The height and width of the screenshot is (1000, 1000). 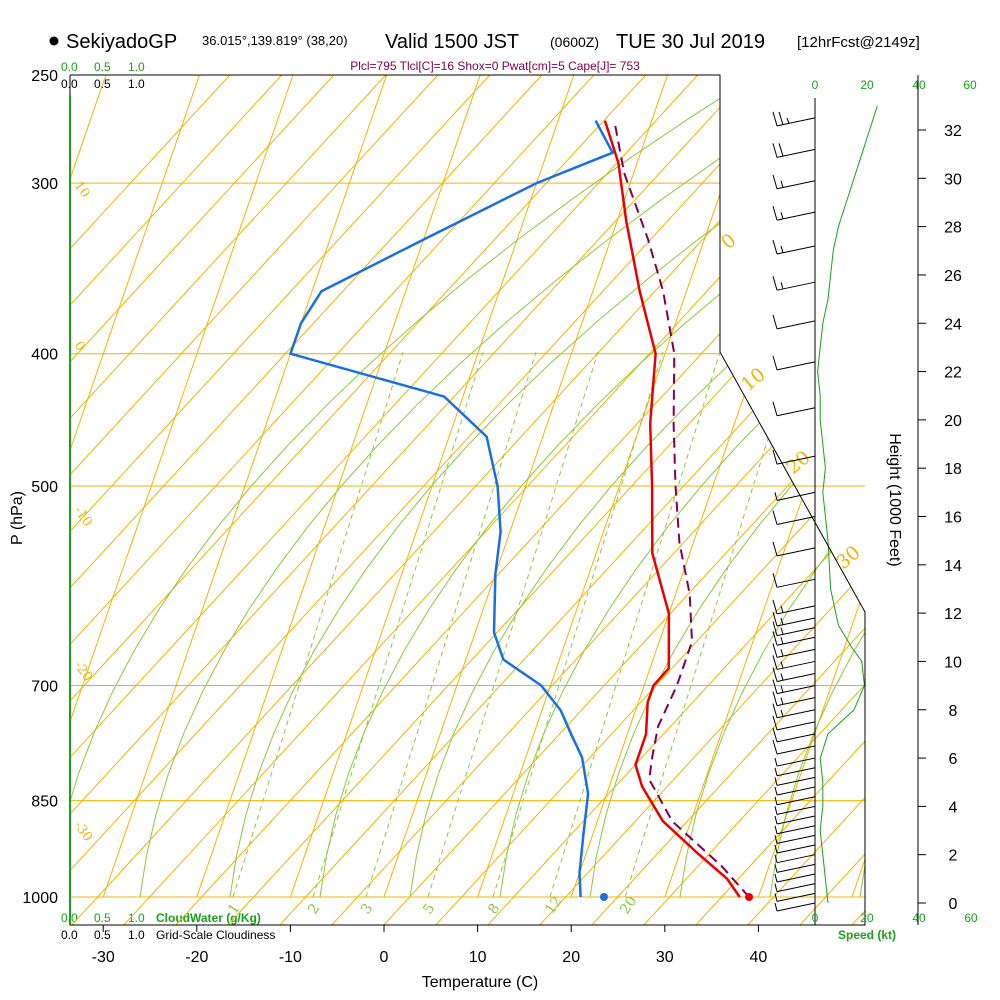 I want to click on speed-top-tick: 40, so click(x=919, y=85).